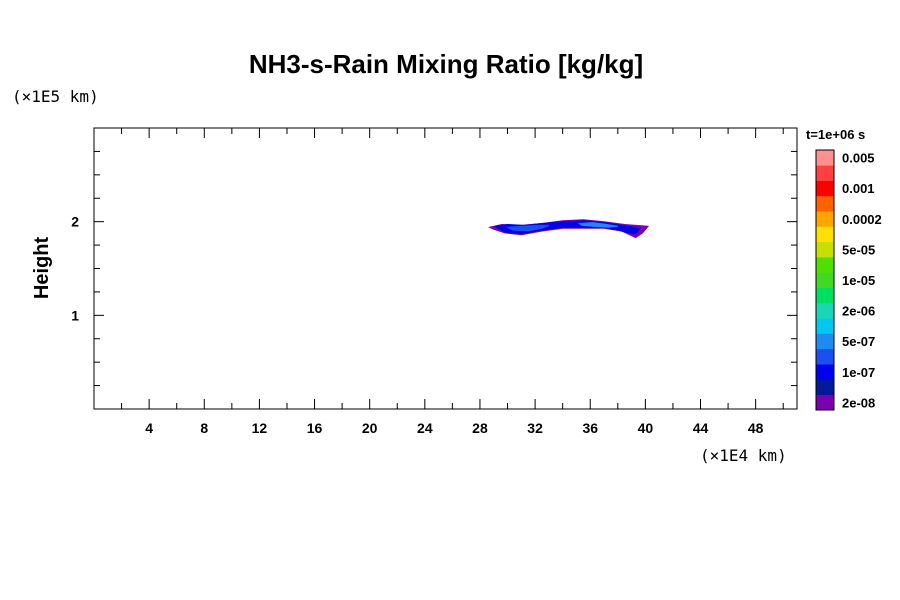 This screenshot has height=600, width=900. I want to click on colorbar-label: 5e-07, so click(858, 341).